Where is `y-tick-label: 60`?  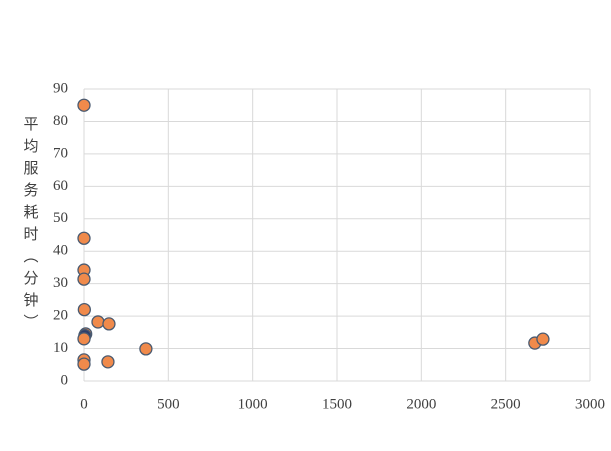 y-tick-label: 60 is located at coordinates (60, 186).